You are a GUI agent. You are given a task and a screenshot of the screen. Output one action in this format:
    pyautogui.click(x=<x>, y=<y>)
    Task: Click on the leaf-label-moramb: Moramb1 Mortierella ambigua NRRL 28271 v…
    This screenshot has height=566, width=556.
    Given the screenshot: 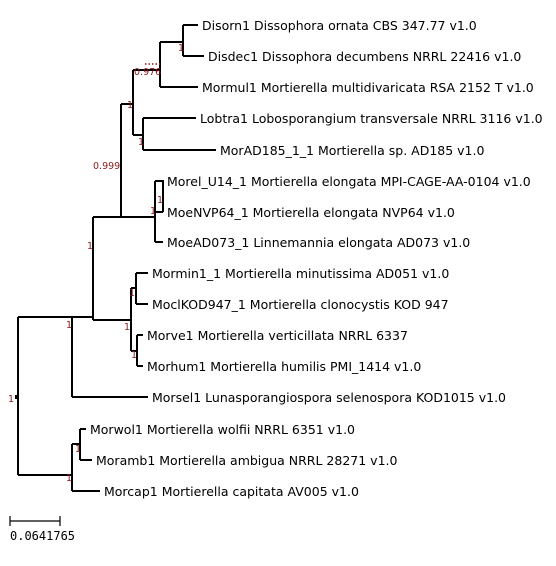 What is the action you would take?
    pyautogui.click(x=246, y=460)
    